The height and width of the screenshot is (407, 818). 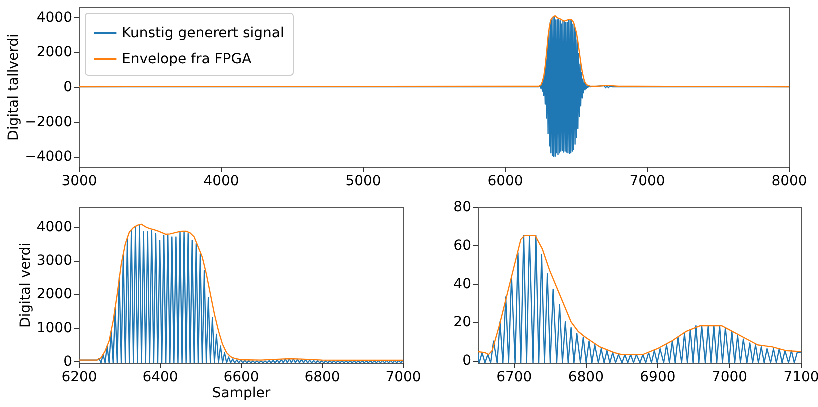 I want to click on y-tick-label: −2000, so click(x=48, y=122).